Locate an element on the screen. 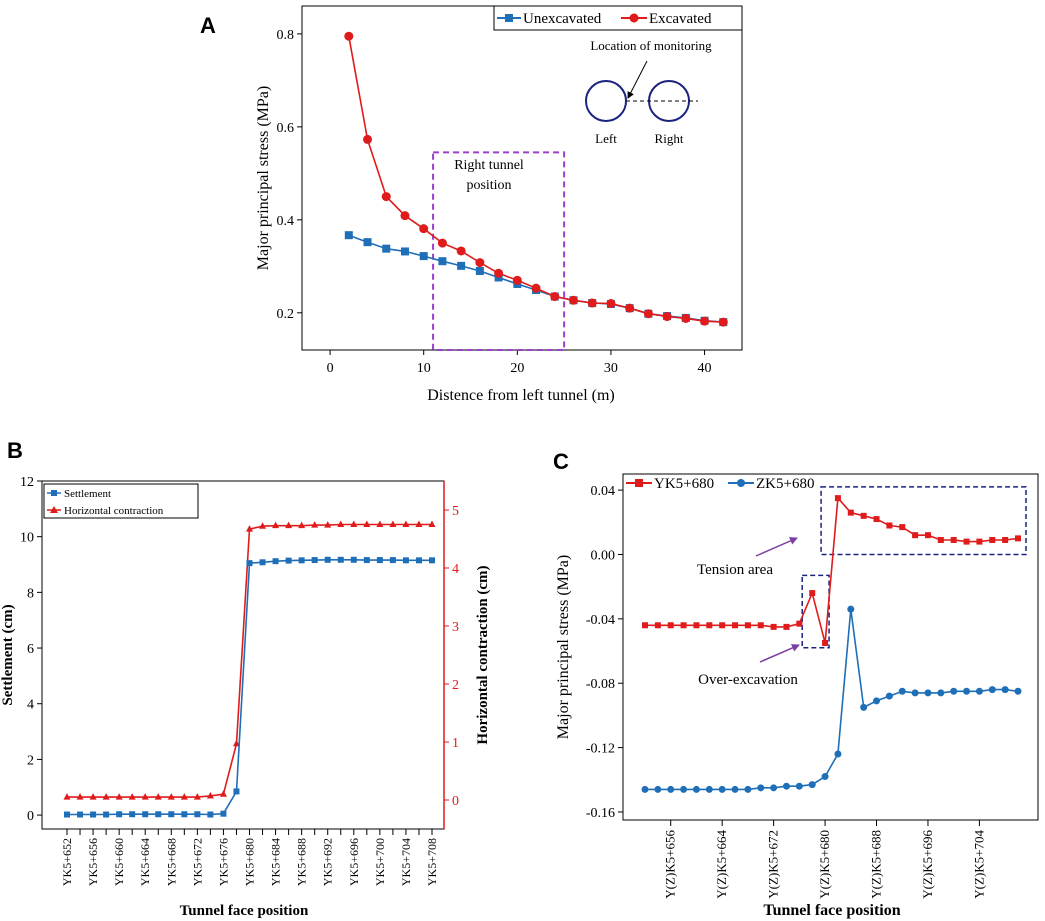 Image resolution: width=1045 pixels, height=921 pixels. panel-b-legend-box is located at coordinates (121, 501).